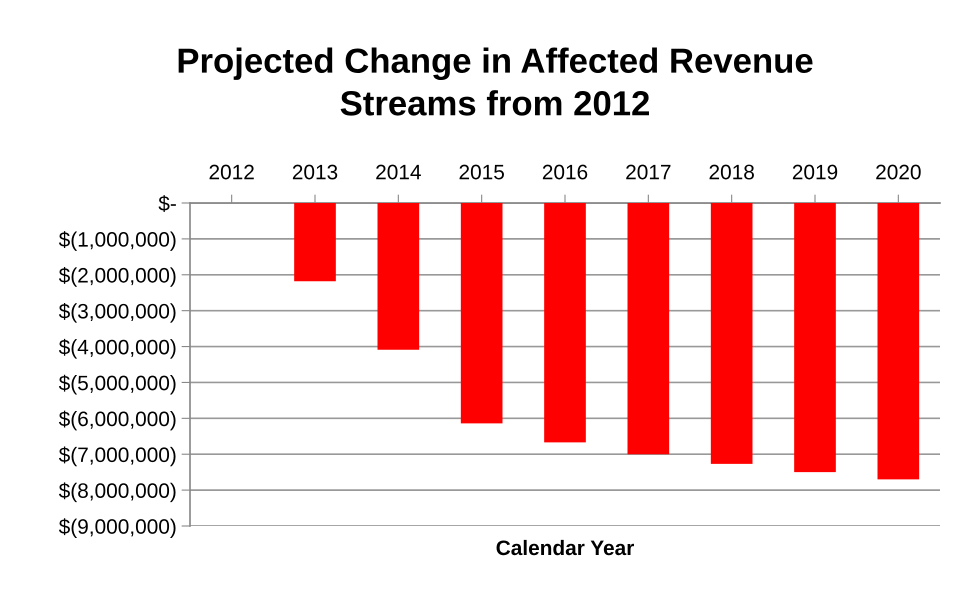 The width and height of the screenshot is (971, 590). What do you see at coordinates (167, 203) in the screenshot?
I see `y-tick-label: $-` at bounding box center [167, 203].